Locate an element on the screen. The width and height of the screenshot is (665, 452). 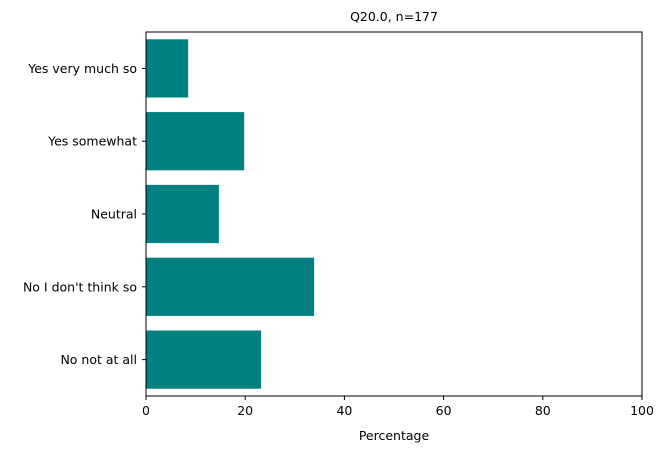
y-tick-label-4: No not at all is located at coordinates (98, 359).